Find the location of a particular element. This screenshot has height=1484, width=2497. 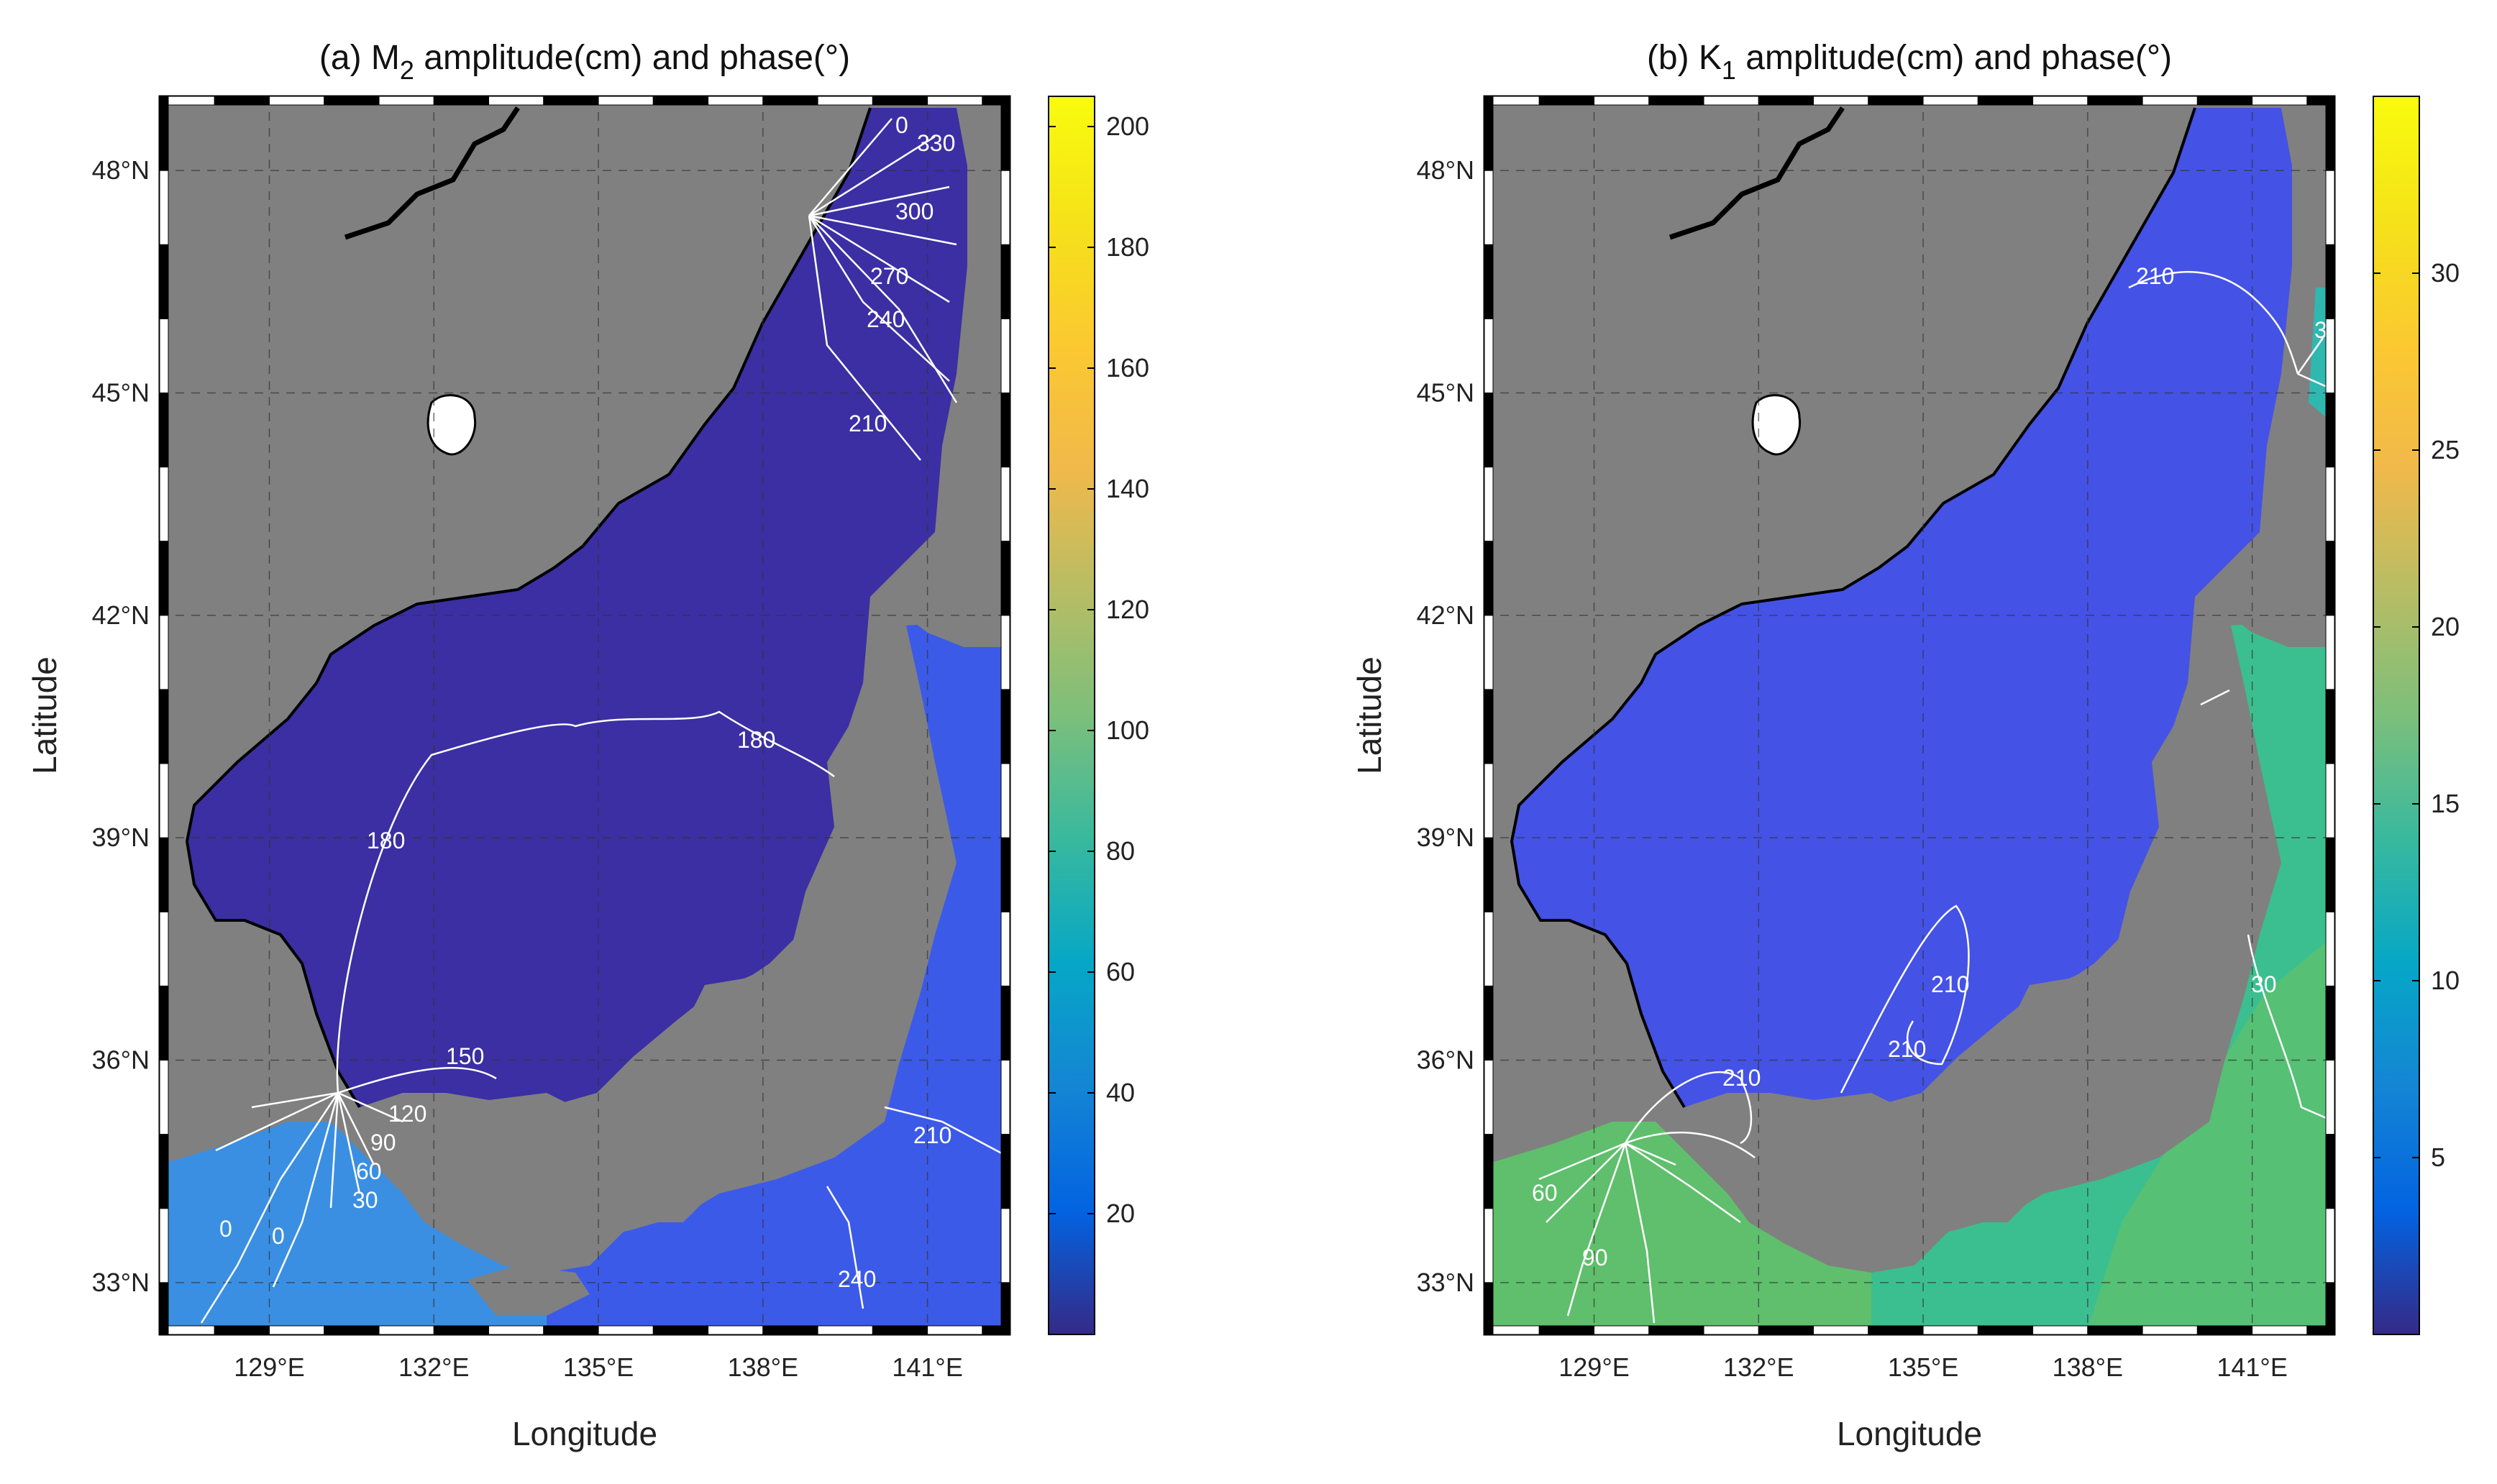

colorbar-tick-label: 180 is located at coordinates (1127, 247).